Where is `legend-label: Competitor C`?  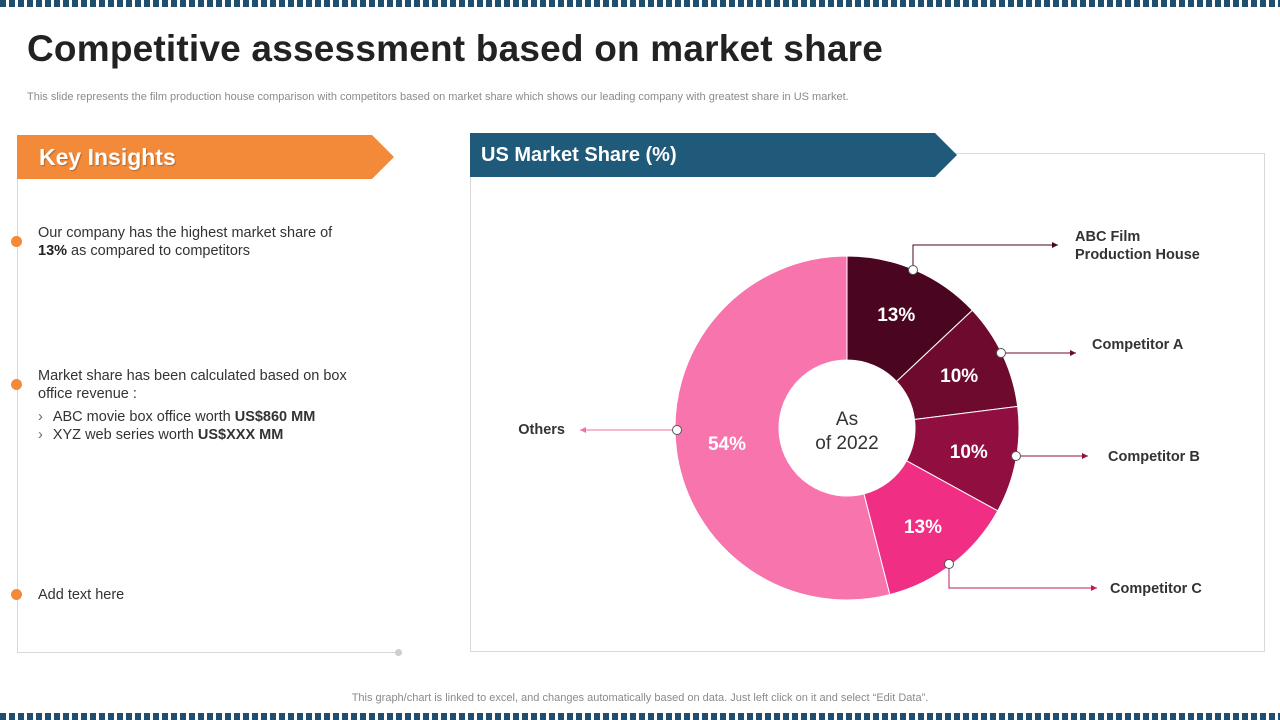
legend-label: Competitor C is located at coordinates (1156, 589).